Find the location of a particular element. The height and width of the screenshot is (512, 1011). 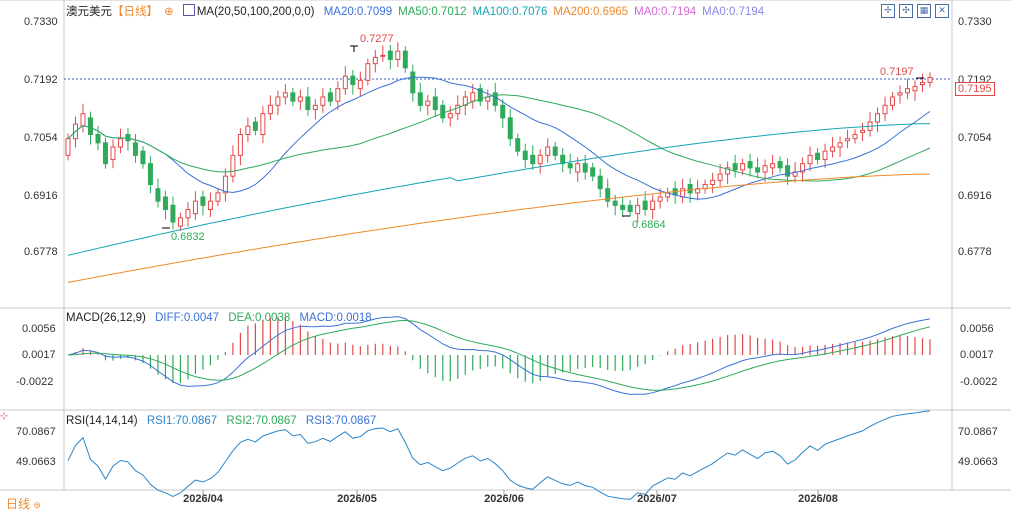

macd-title: MACD(26,12,9) is located at coordinates (106, 318).